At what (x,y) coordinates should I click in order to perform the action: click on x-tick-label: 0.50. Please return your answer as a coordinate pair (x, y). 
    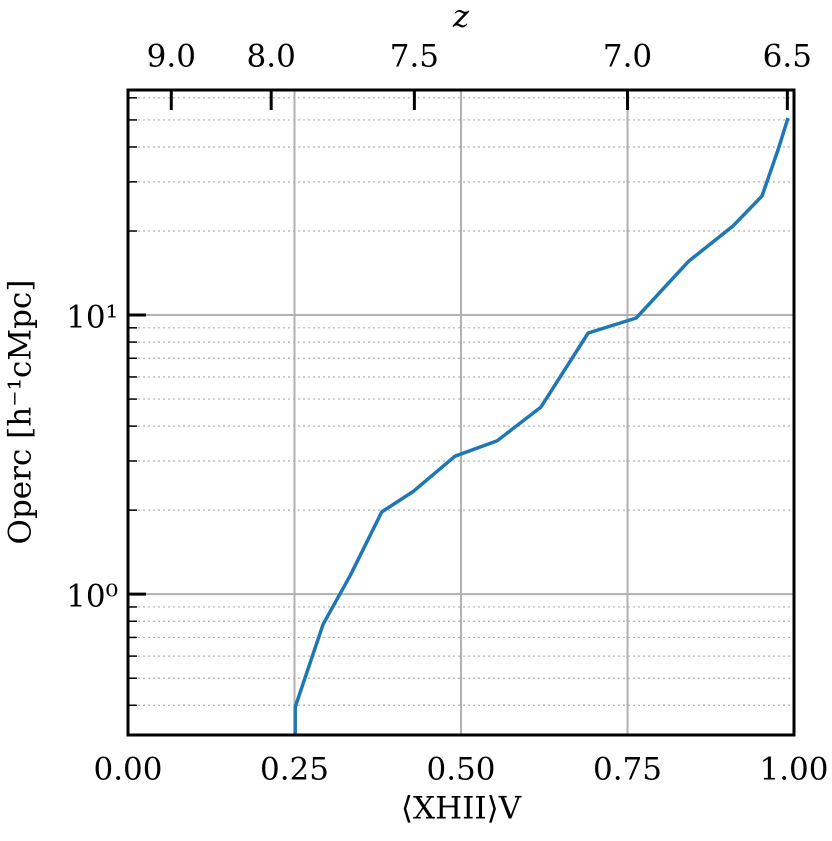
    Looking at the image, I should click on (460, 770).